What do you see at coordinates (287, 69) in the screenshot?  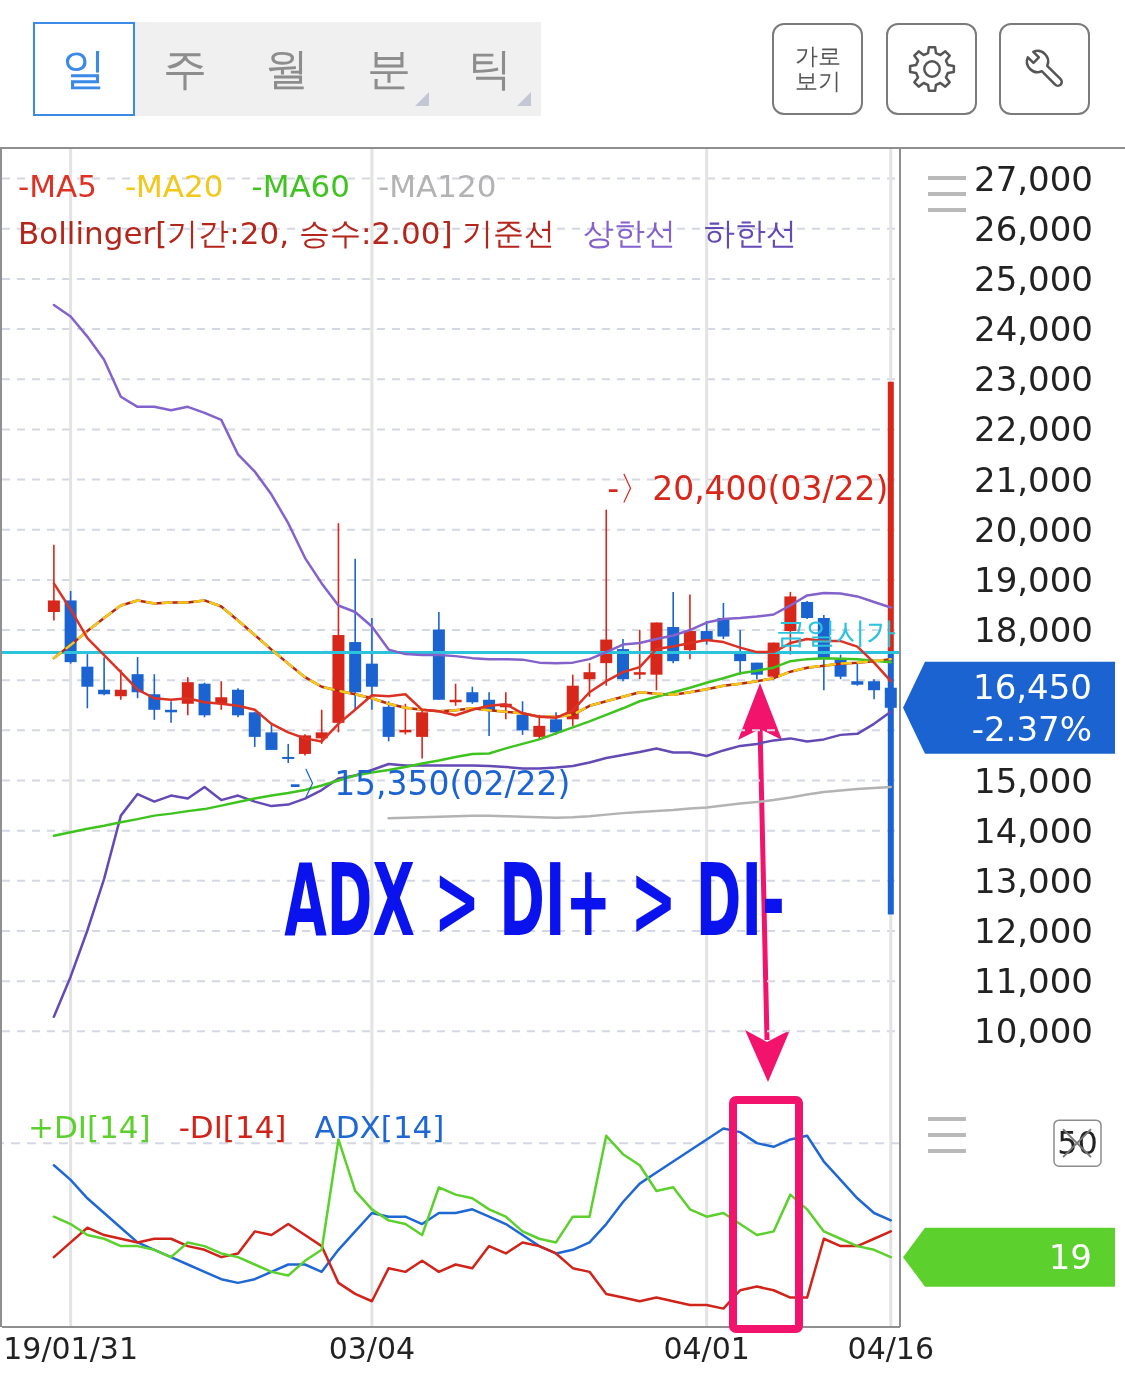 I see `tab-bar: 일 주 월 분 틱` at bounding box center [287, 69].